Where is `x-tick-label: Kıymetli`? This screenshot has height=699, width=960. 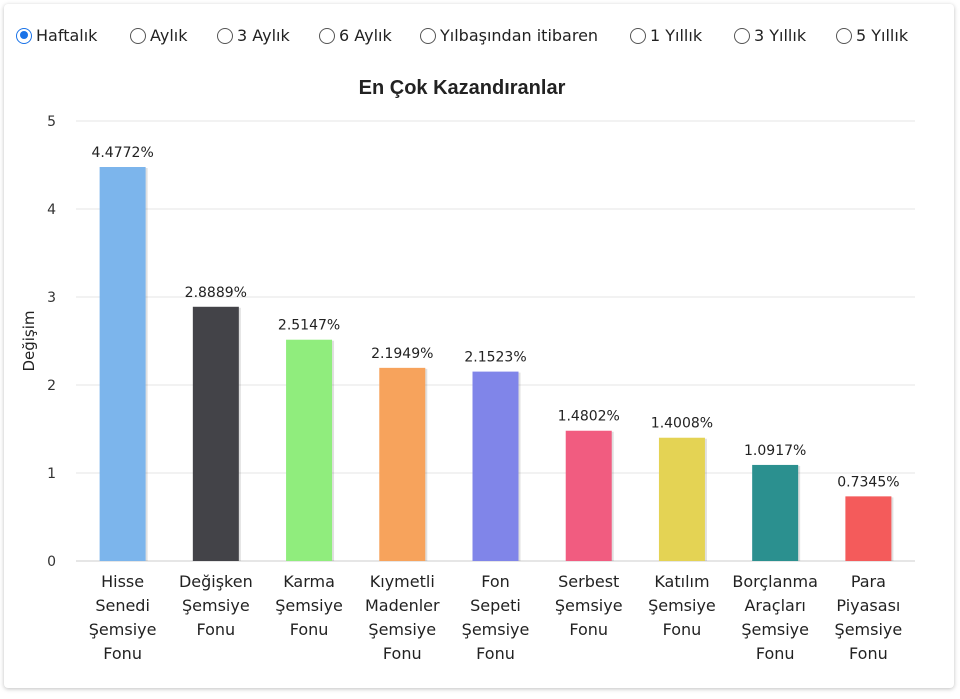 x-tick-label: Kıymetli is located at coordinates (402, 581).